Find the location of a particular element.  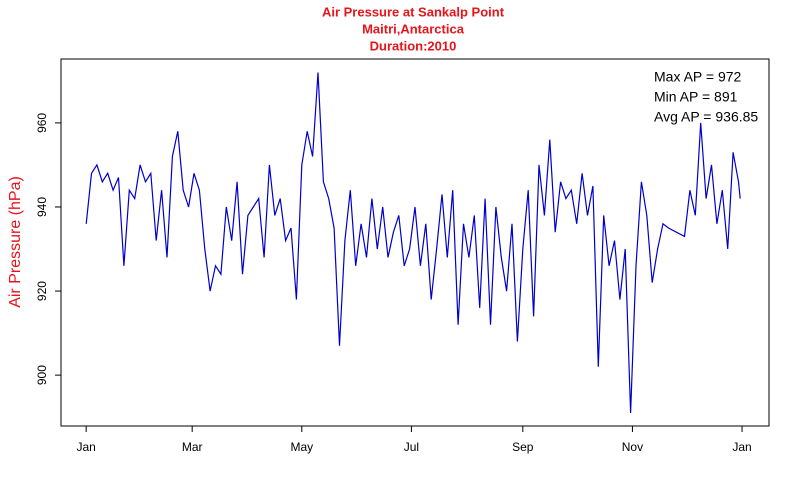

y-tick-label: 940 is located at coordinates (42, 207).